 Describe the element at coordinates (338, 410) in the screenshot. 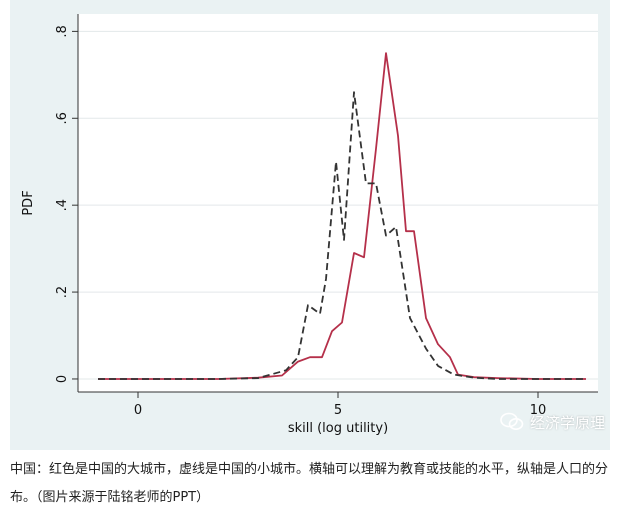

I see `x-tick-label: 5` at that location.